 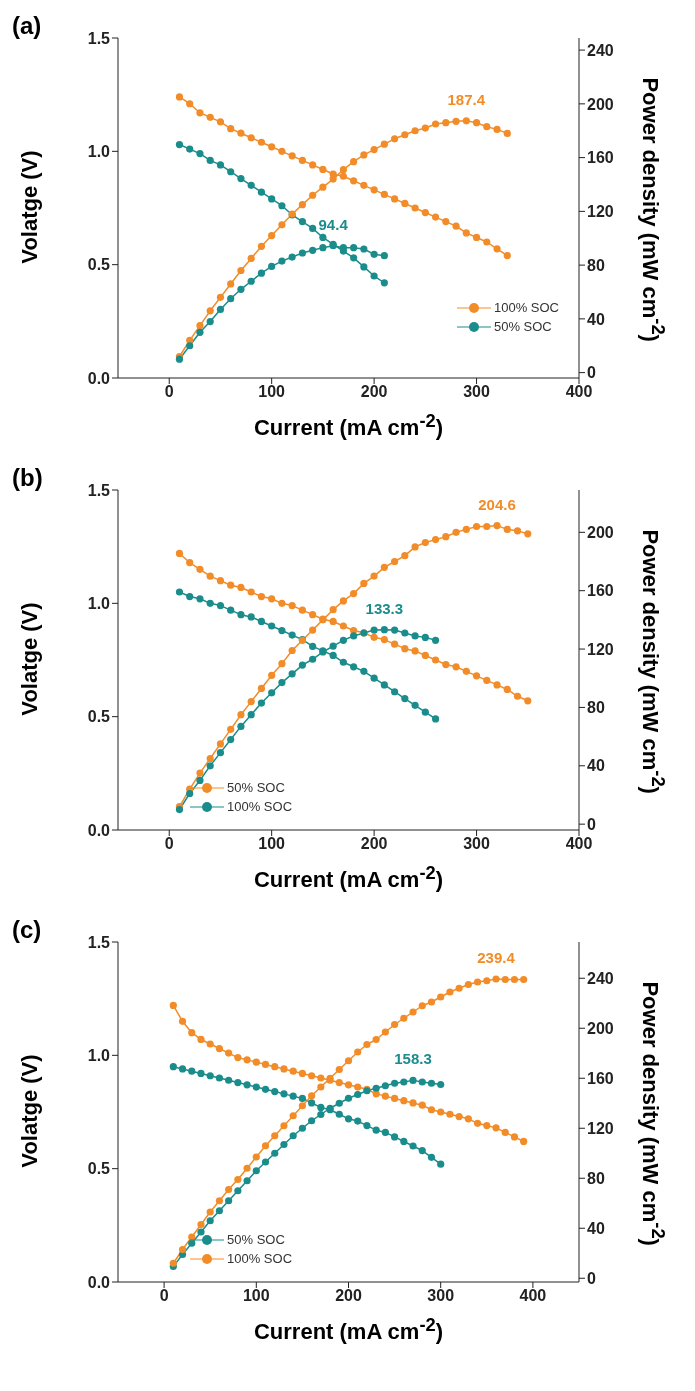 I want to click on annotation: 187.4, so click(x=466, y=99).